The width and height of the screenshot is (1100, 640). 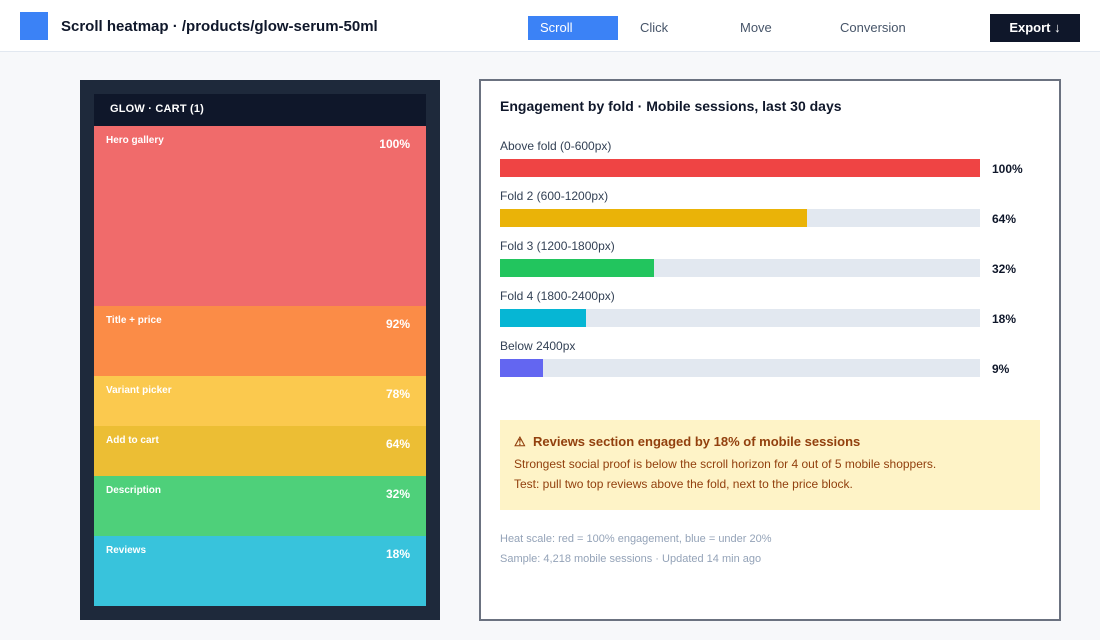 I want to click on section-percent: 100%, so click(x=394, y=144).